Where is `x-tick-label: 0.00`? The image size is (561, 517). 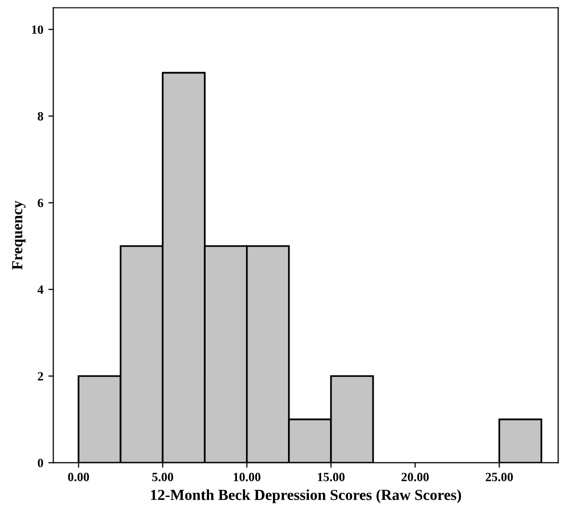
x-tick-label: 0.00 is located at coordinates (78, 477).